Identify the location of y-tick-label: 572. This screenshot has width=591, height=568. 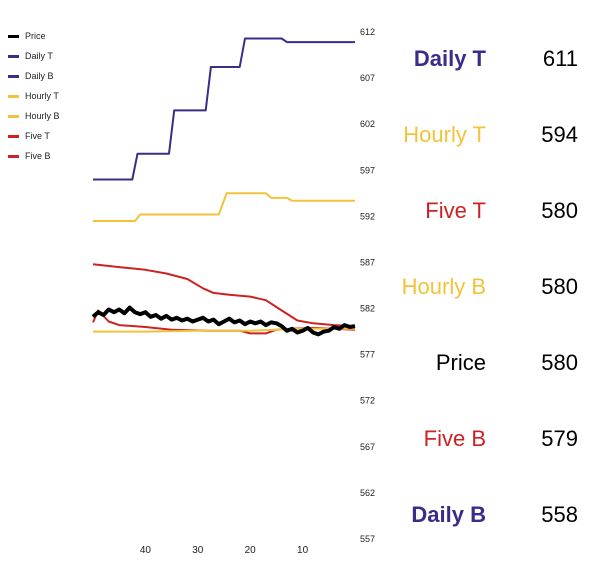
(367, 401).